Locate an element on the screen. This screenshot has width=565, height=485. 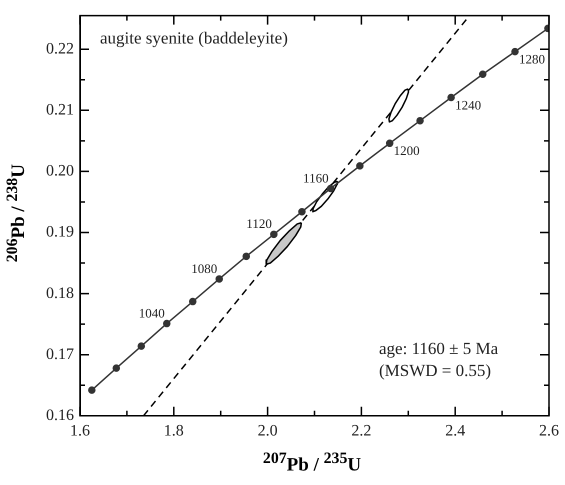
y-tick-label: 0.17 is located at coordinates (60, 354).